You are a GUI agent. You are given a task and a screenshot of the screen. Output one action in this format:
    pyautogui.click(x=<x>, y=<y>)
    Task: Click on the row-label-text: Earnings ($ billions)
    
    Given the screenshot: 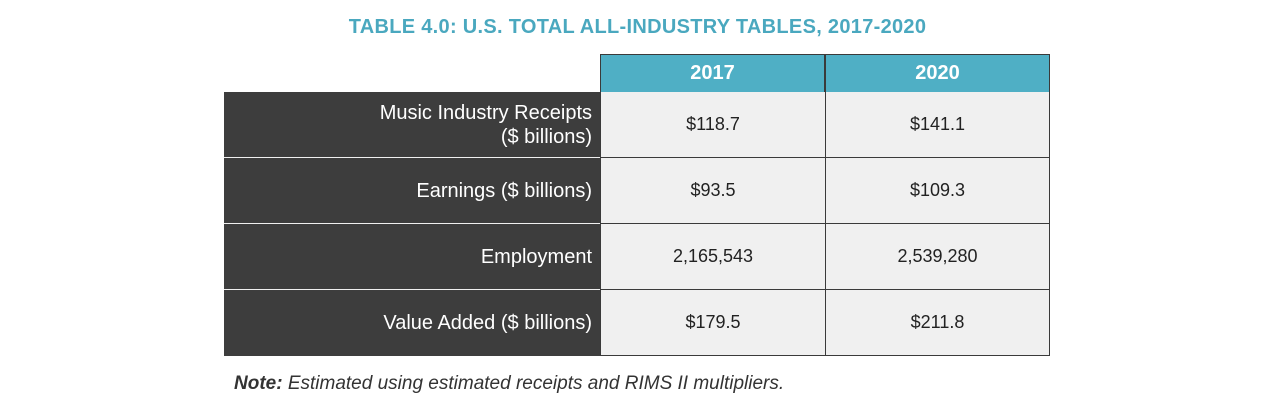 What is the action you would take?
    pyautogui.click(x=504, y=190)
    